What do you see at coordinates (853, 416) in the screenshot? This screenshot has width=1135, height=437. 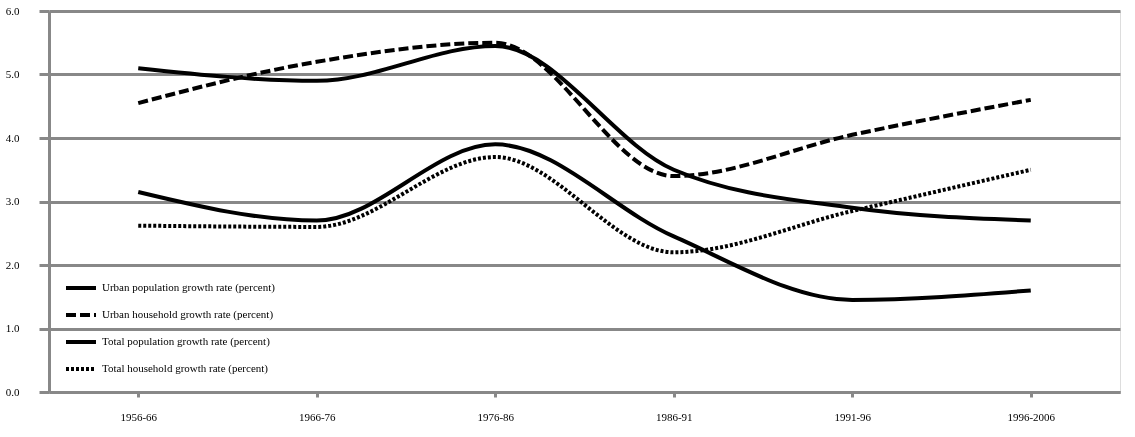 I see `x-tick-label: 1991-96` at bounding box center [853, 416].